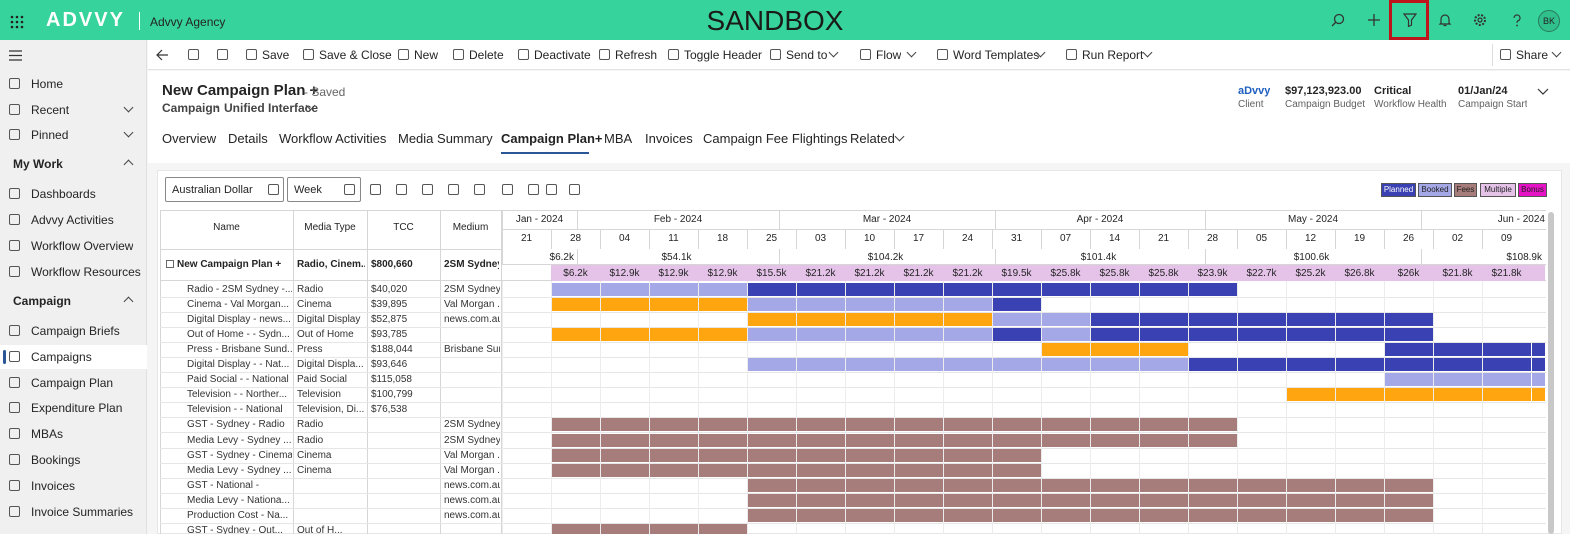  I want to click on command-button: Deactivate, so click(562, 55).